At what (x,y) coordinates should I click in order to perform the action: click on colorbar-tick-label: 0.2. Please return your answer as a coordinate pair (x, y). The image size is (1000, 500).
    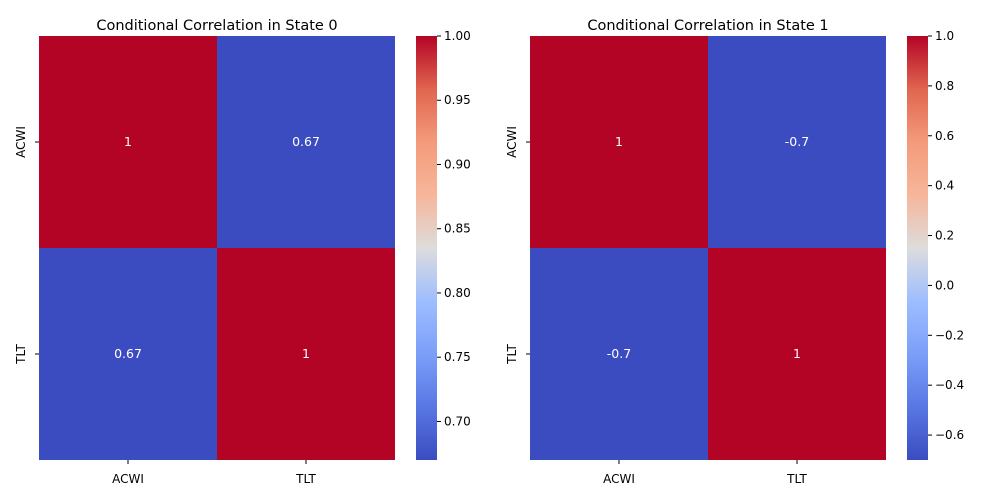
    Looking at the image, I should click on (944, 236).